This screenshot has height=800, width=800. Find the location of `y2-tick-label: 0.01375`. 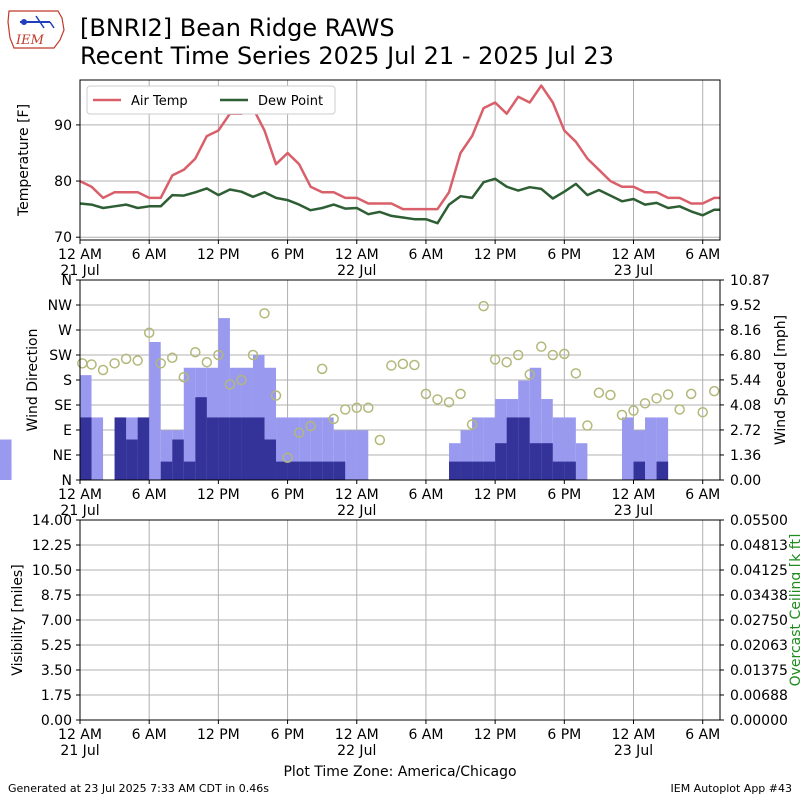

y2-tick-label: 0.01375 is located at coordinates (759, 671).